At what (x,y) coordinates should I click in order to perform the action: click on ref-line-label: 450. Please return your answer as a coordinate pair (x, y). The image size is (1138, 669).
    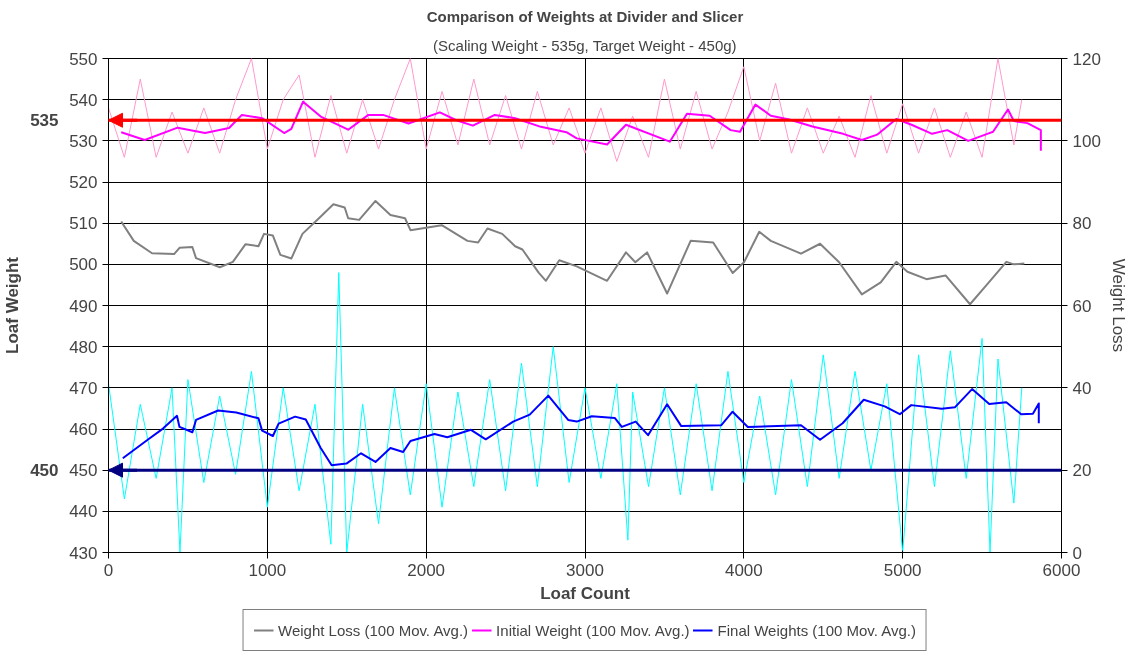
    Looking at the image, I should click on (44, 471).